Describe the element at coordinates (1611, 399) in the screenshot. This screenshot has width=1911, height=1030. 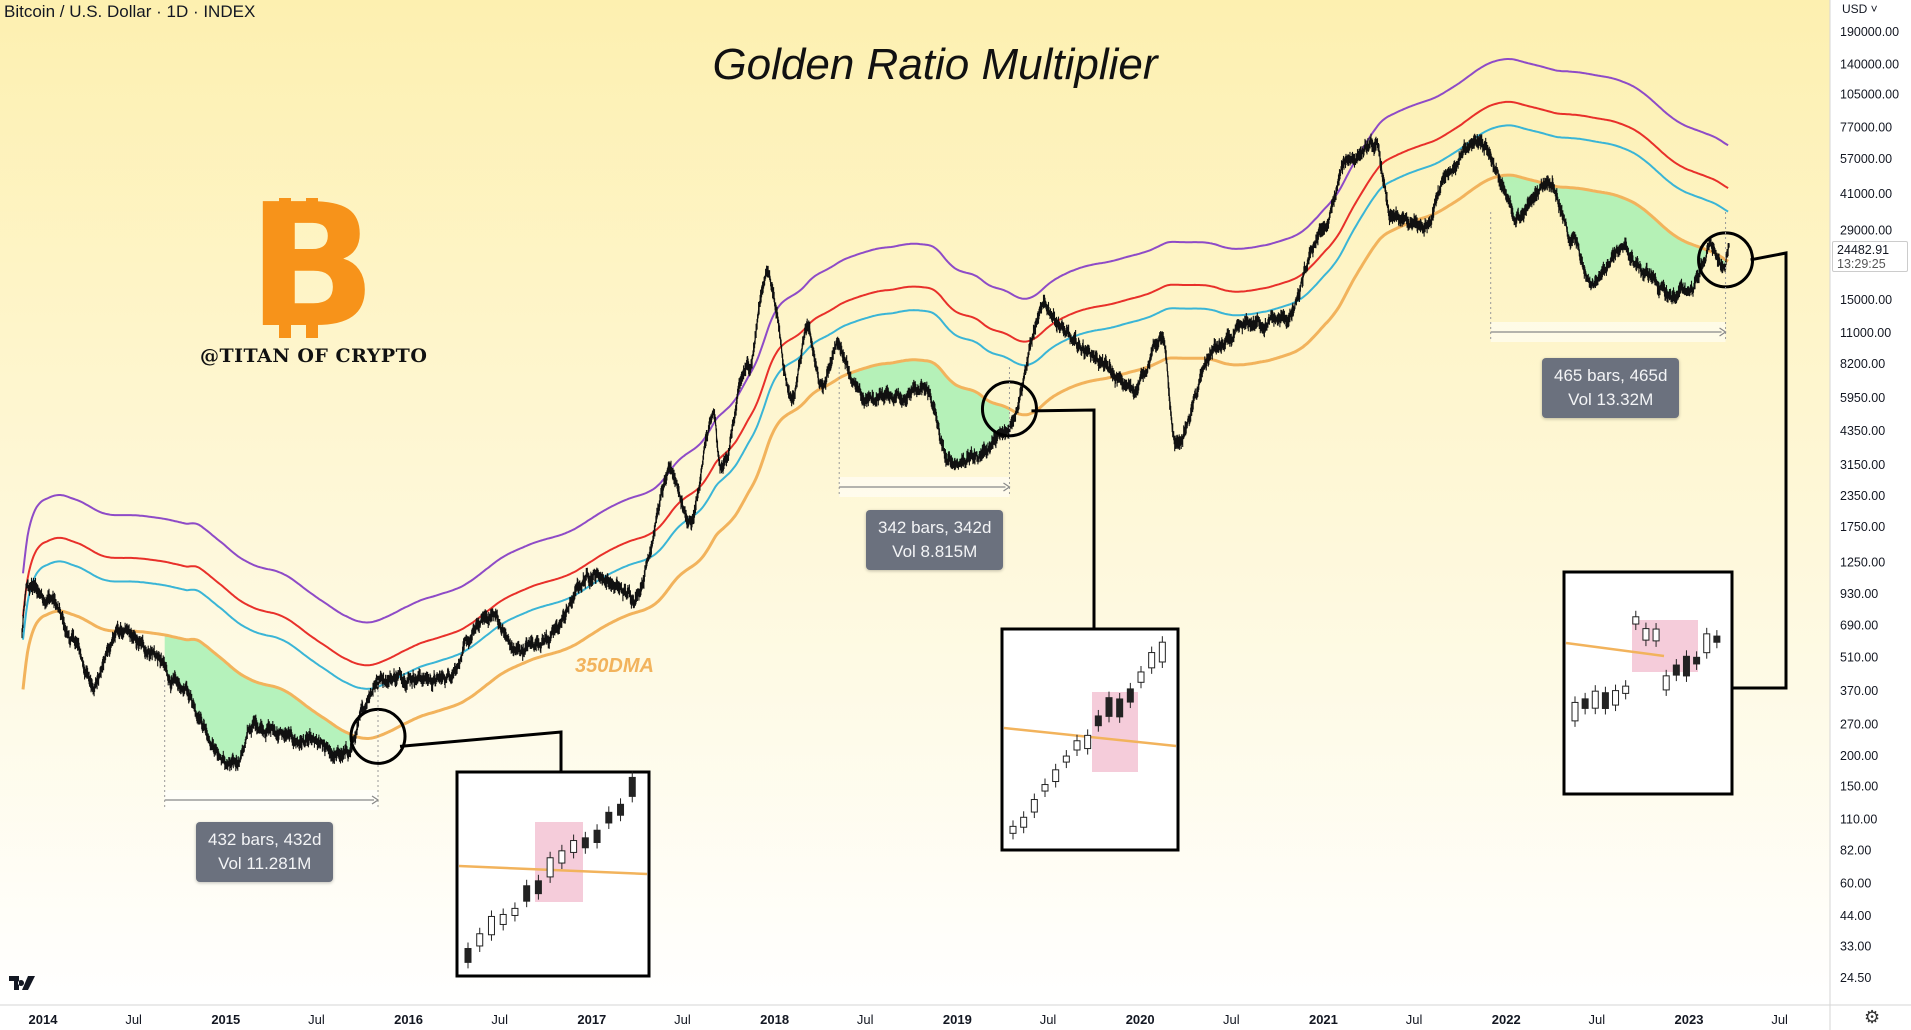
I see `measure-volume: Vol 13.32M` at that location.